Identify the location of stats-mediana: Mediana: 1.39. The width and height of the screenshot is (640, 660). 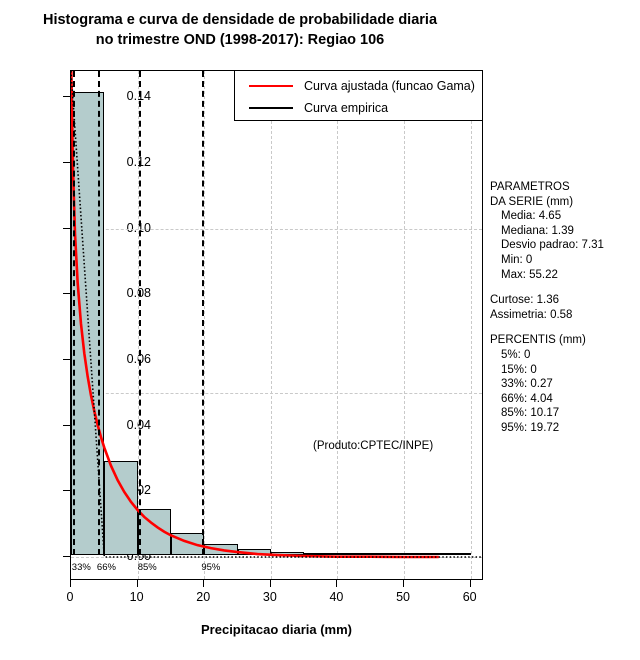
(537, 230).